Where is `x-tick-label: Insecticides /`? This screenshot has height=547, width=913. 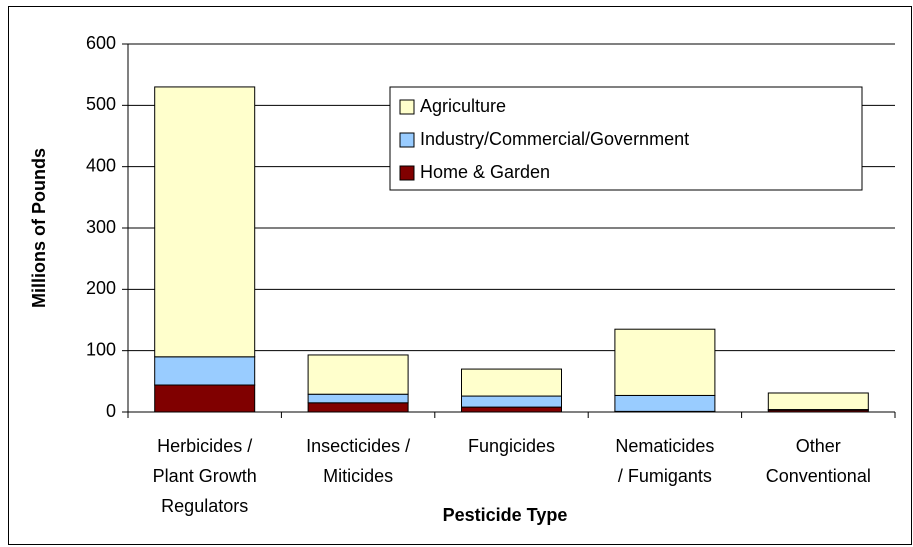
x-tick-label: Insecticides / is located at coordinates (358, 446).